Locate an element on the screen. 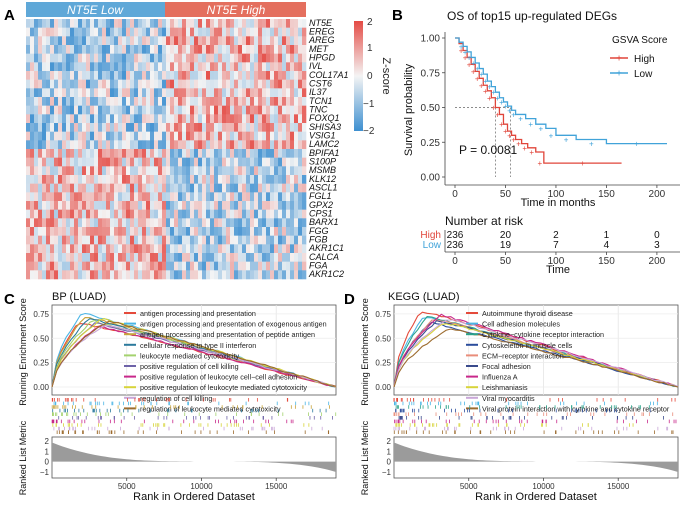 The width and height of the screenshot is (685, 528). gene-label: FGG is located at coordinates (319, 231).